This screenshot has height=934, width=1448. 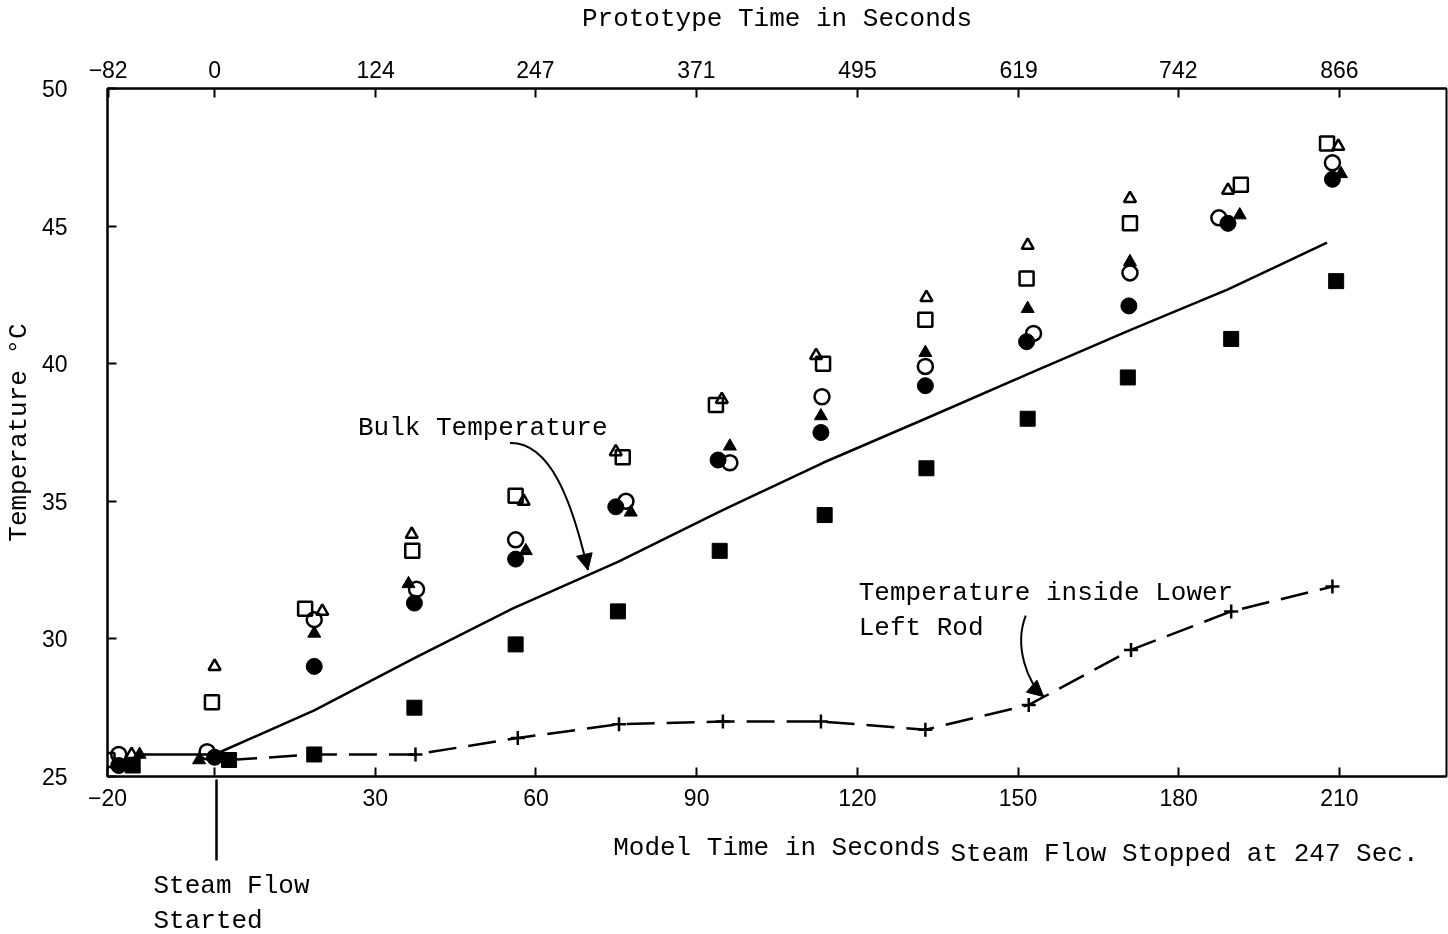 I want to click on x2-tick-label: 866, so click(x=1339, y=69).